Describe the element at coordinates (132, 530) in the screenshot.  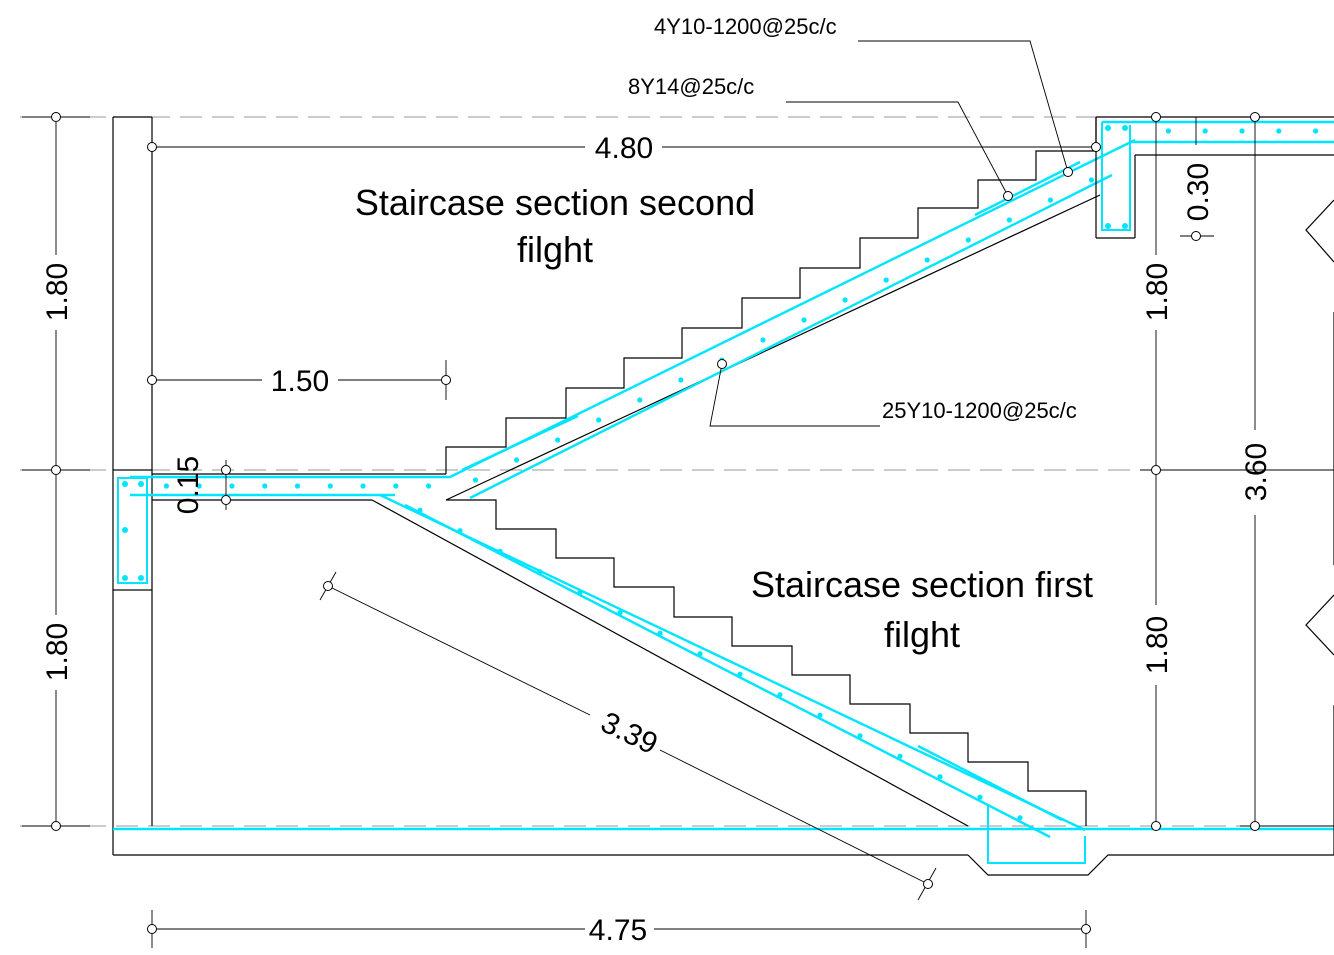
I see `landing-beam` at that location.